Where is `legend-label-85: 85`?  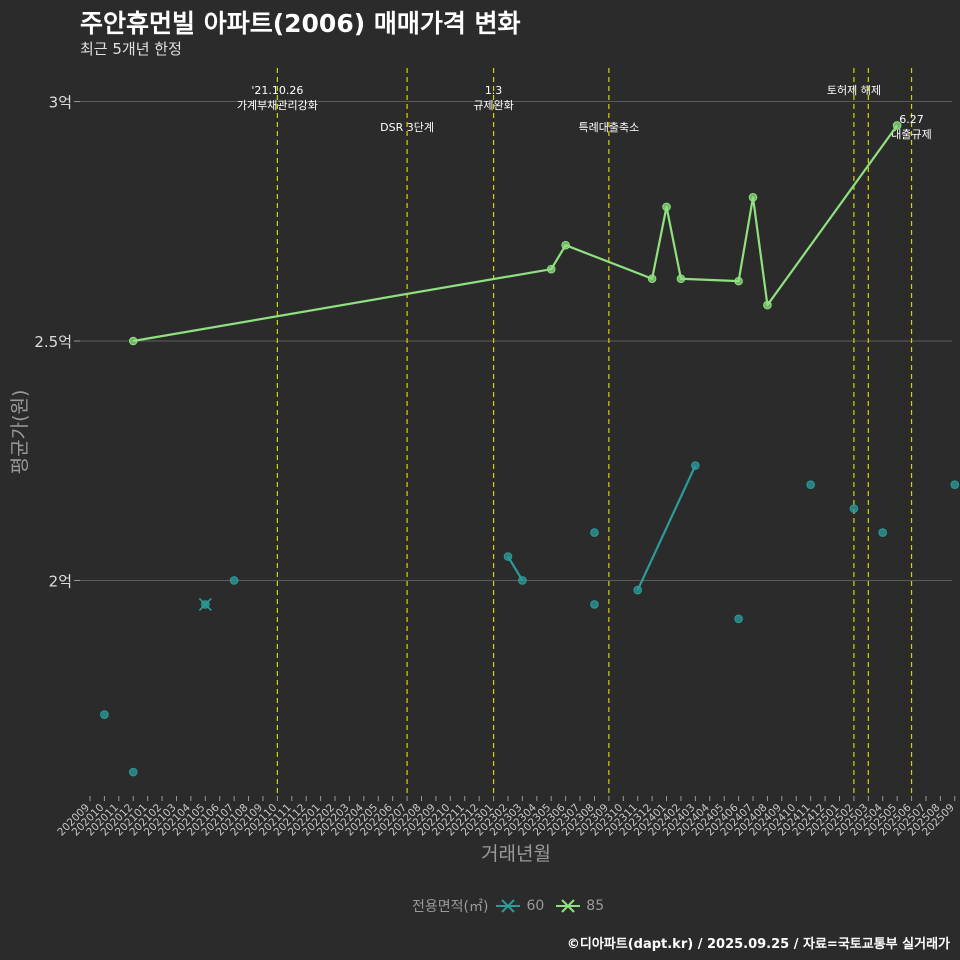
legend-label-85: 85 is located at coordinates (595, 906).